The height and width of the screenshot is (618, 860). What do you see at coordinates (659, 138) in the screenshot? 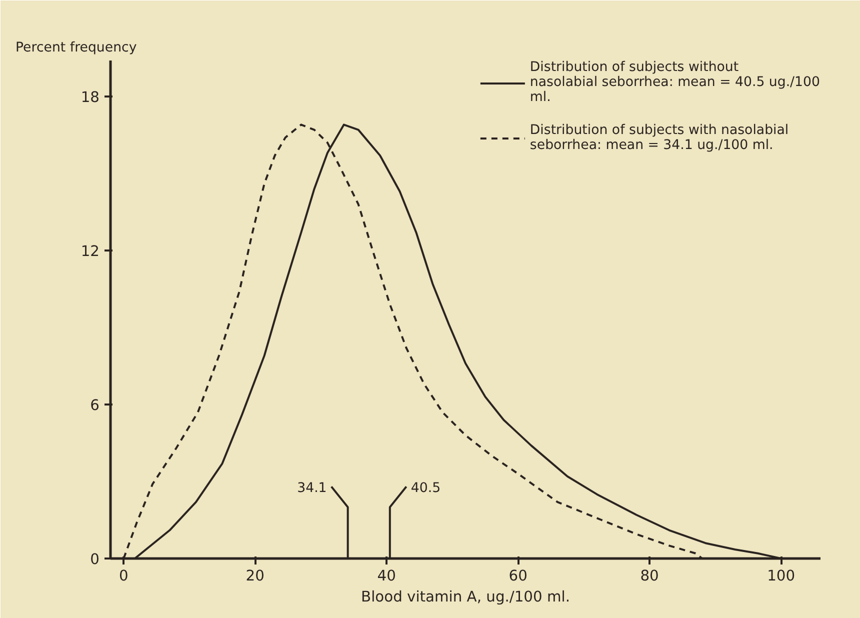
I see `legend-label: Distribution of subjects with nasolabial seborrhea: mean = 34.1 ug./100 ml.` at bounding box center [659, 138].